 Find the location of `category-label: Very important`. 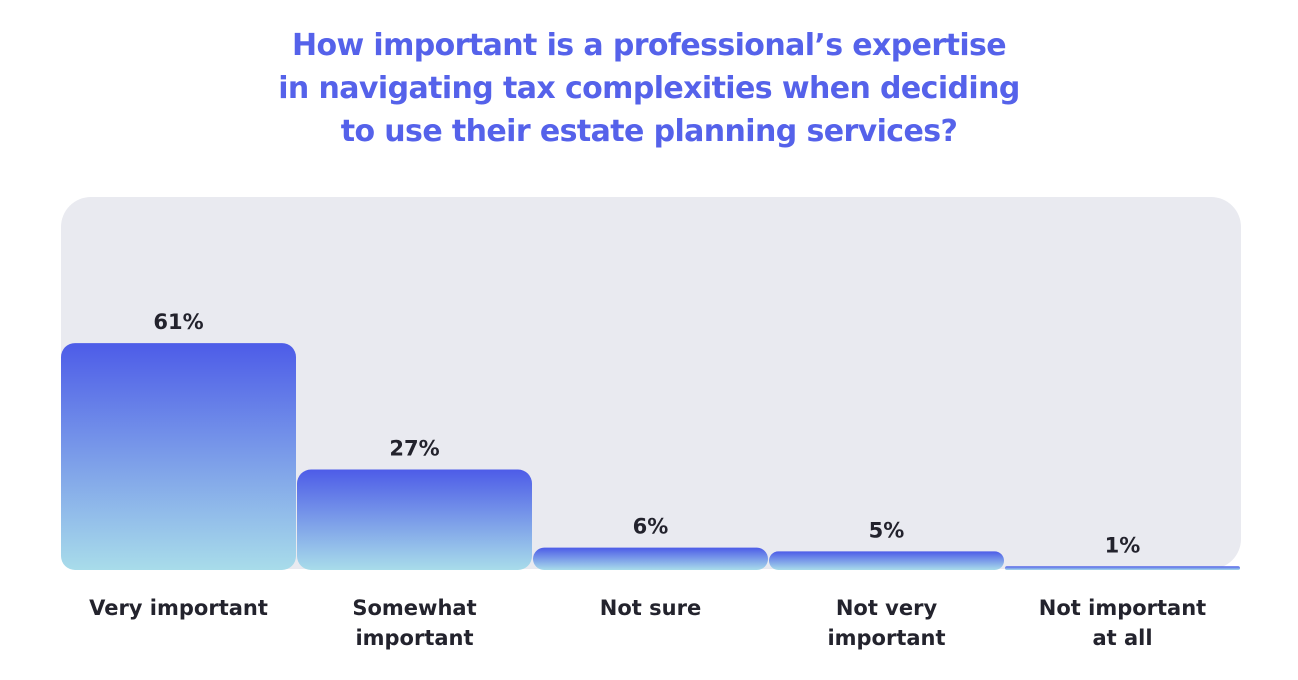

category-label: Very important is located at coordinates (178, 608).